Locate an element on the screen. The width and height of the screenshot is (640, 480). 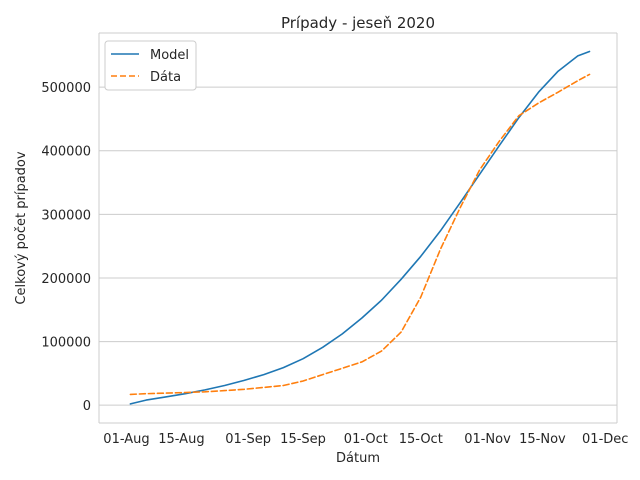
x-tick-label: 15-Oct is located at coordinates (421, 439).